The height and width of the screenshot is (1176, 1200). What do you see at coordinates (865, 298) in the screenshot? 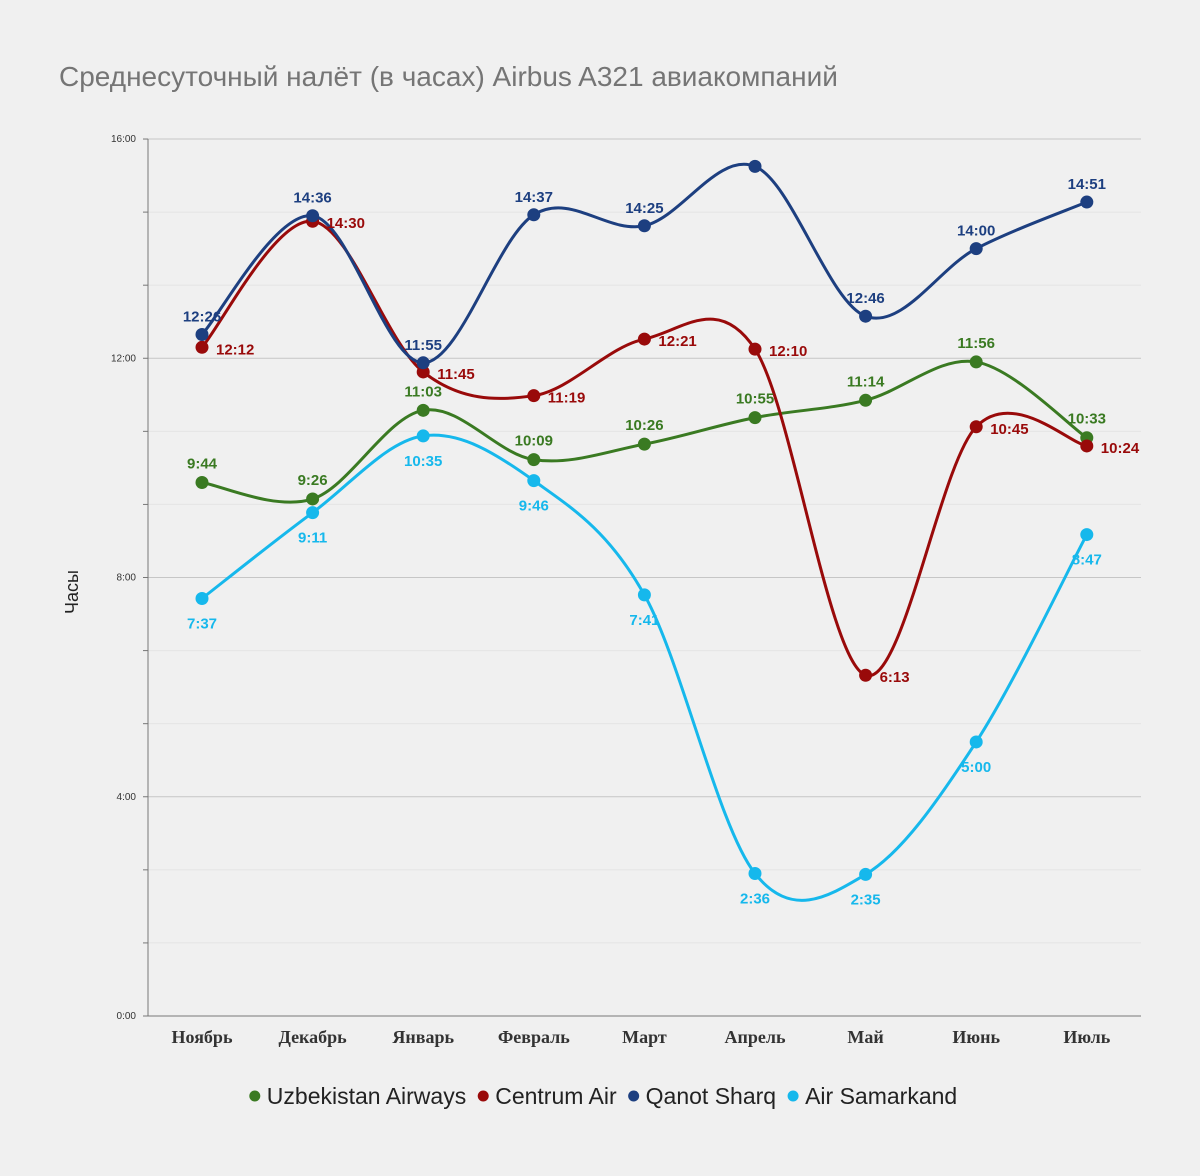
I see `data-label-qanot-sharq: 12:46` at bounding box center [865, 298].